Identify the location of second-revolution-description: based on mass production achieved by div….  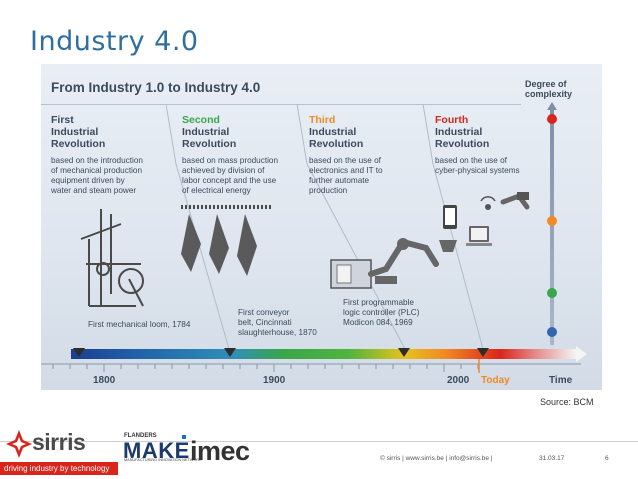
(230, 176).